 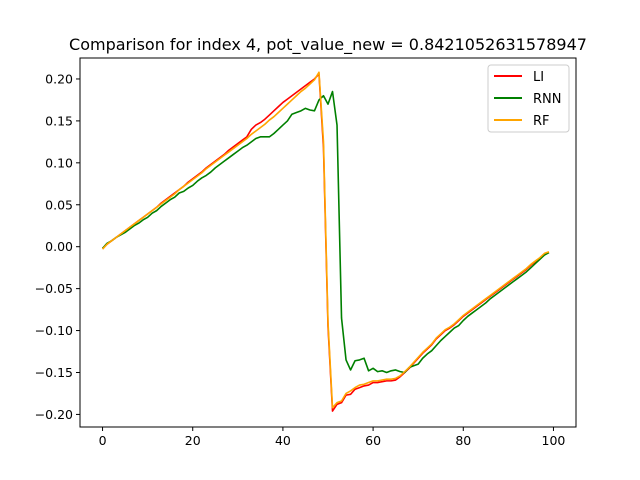 What do you see at coordinates (54, 414) in the screenshot?
I see `y-tick-label: −0.20` at bounding box center [54, 414].